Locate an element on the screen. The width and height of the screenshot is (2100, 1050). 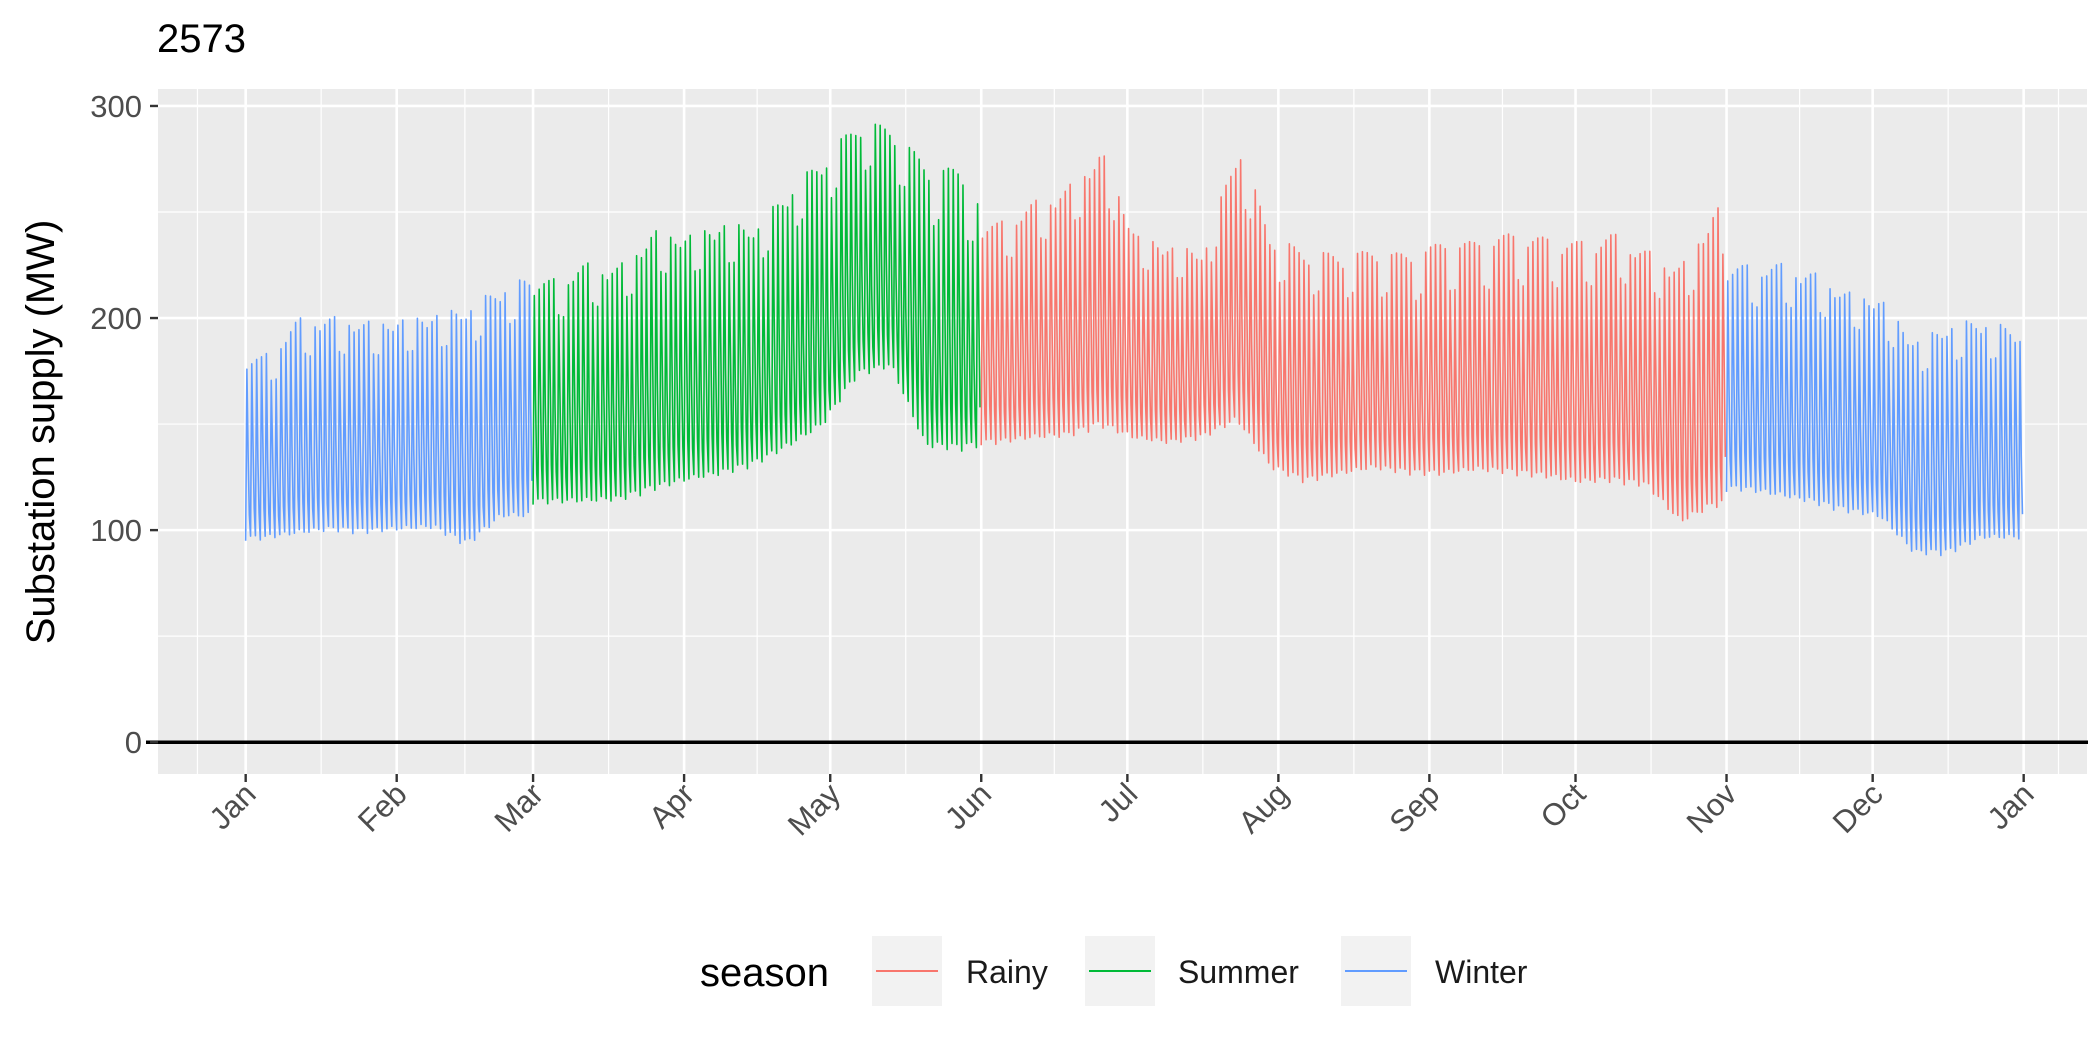
x-tick-label: Nov is located at coordinates (1712, 808).